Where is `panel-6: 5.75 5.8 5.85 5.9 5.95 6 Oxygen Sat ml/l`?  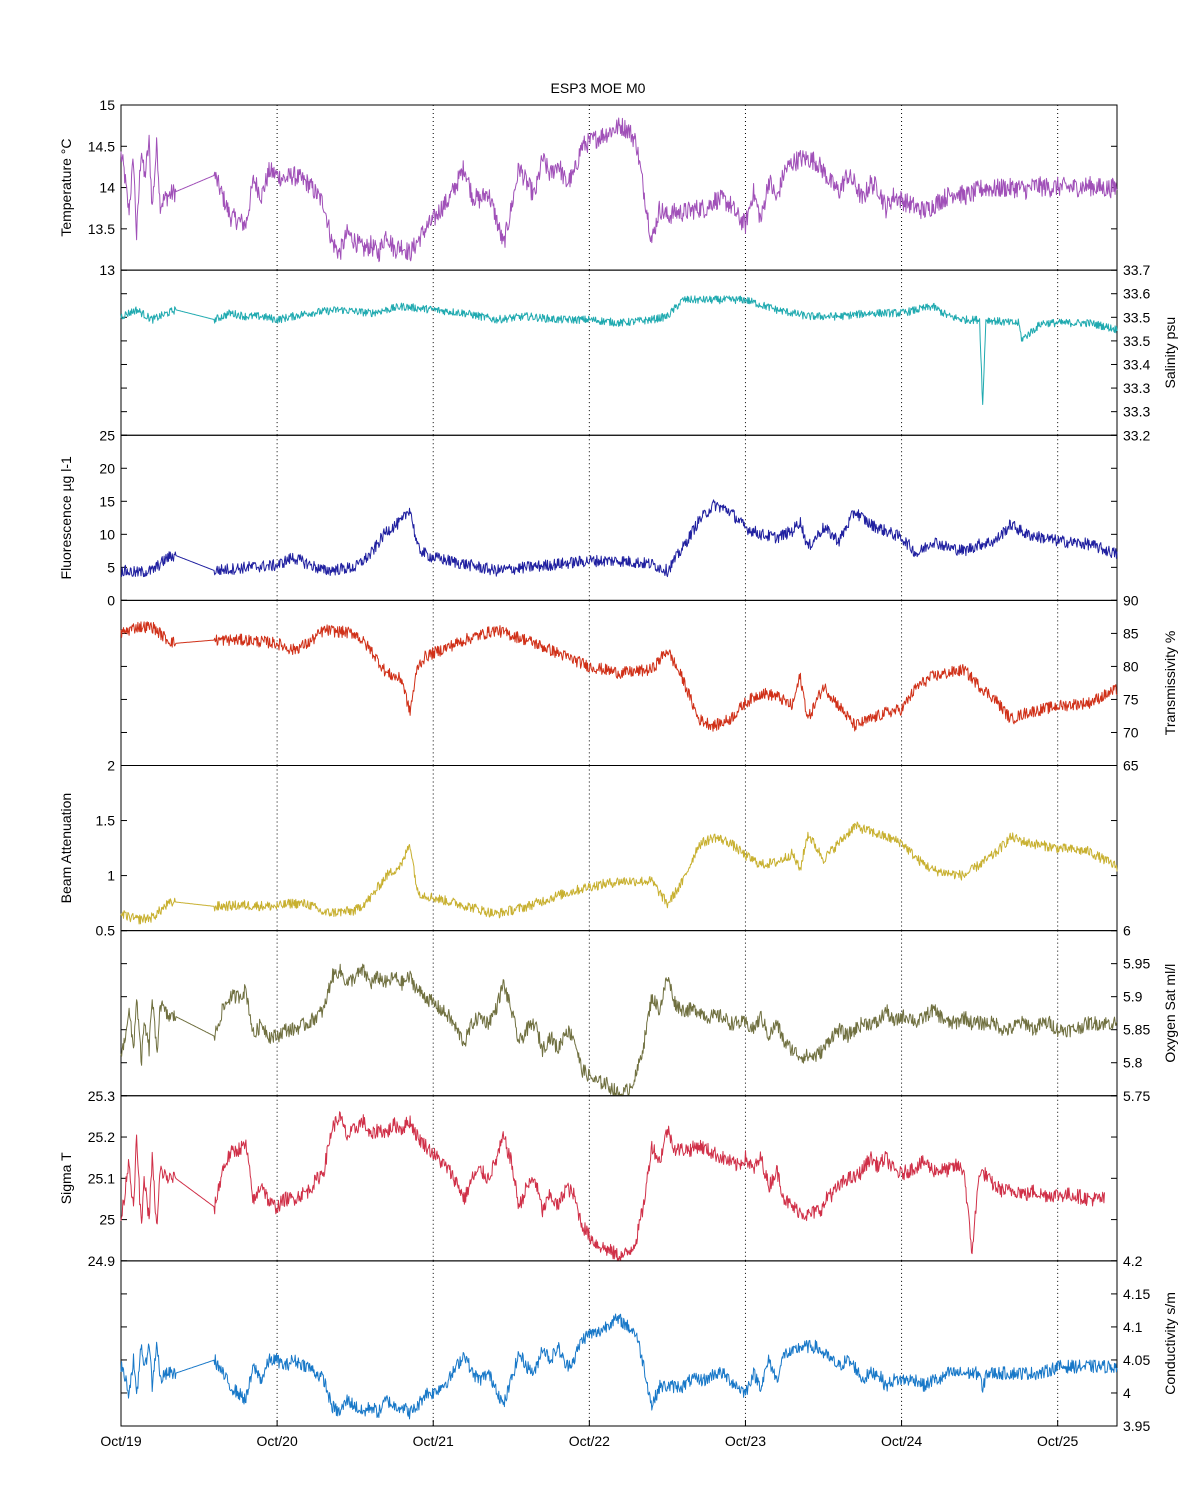 panel-6: 5.75 5.8 5.85 5.9 5.95 6 Oxygen Sat ml/l is located at coordinates (649, 1013).